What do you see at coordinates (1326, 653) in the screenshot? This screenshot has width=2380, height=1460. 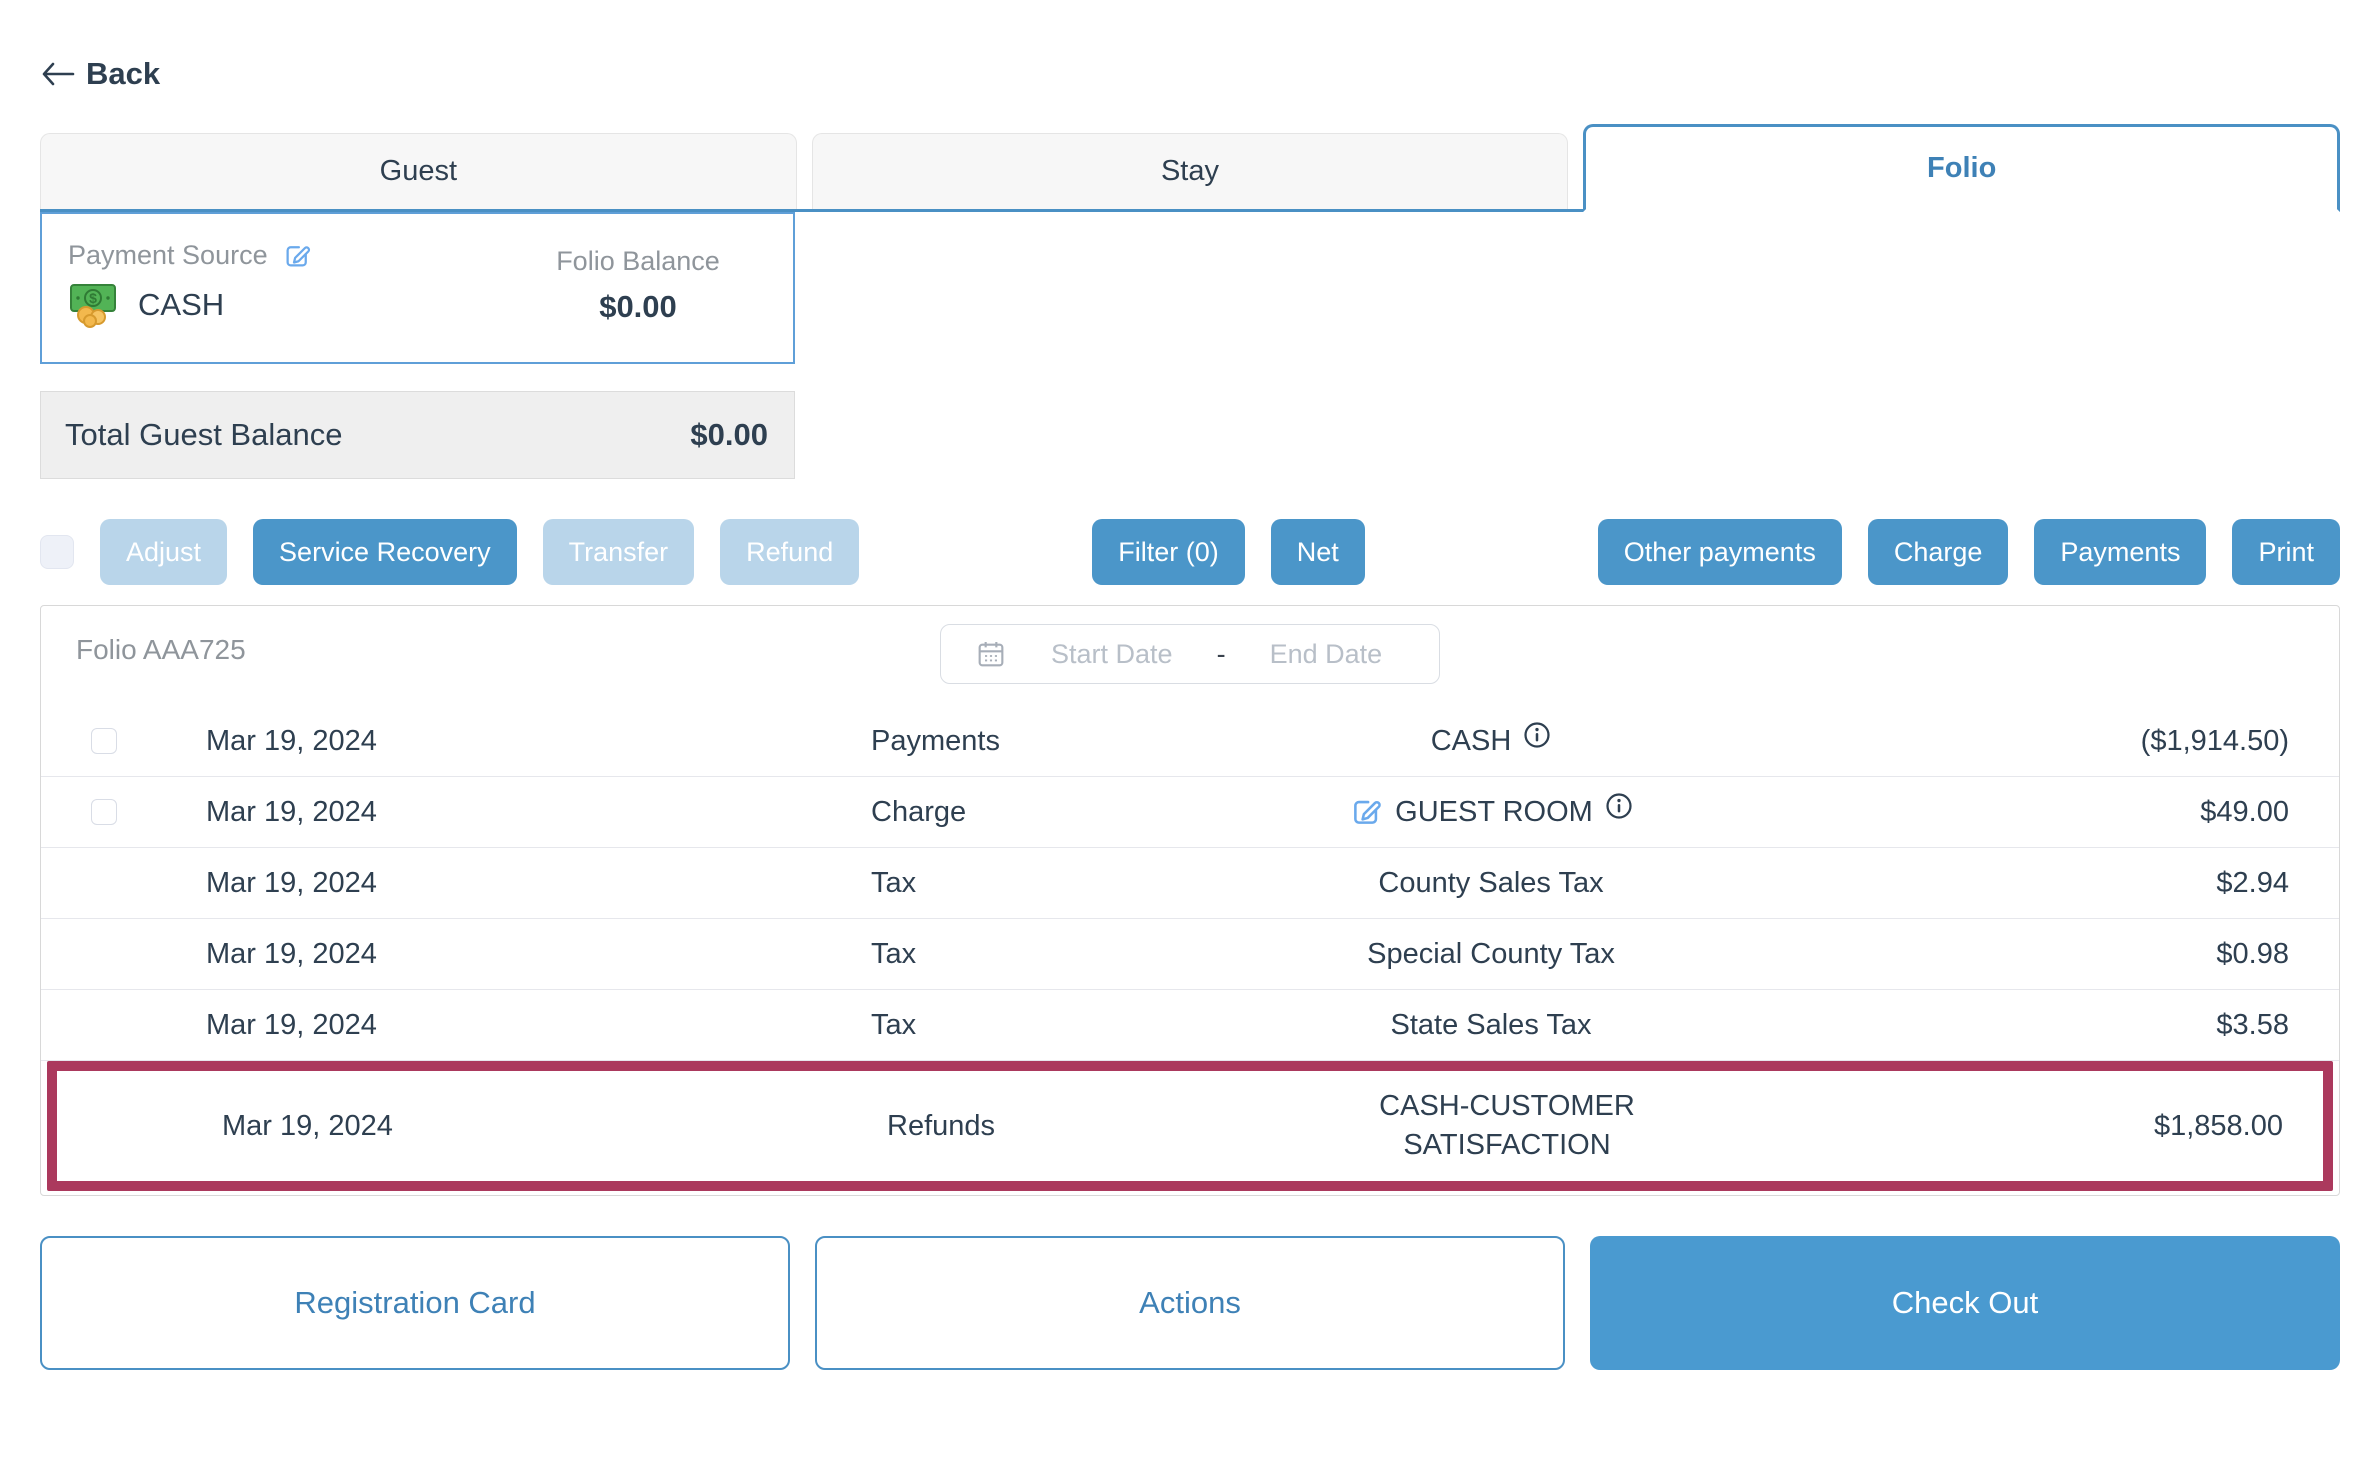 I see `end-date-placeholder: End Date` at bounding box center [1326, 653].